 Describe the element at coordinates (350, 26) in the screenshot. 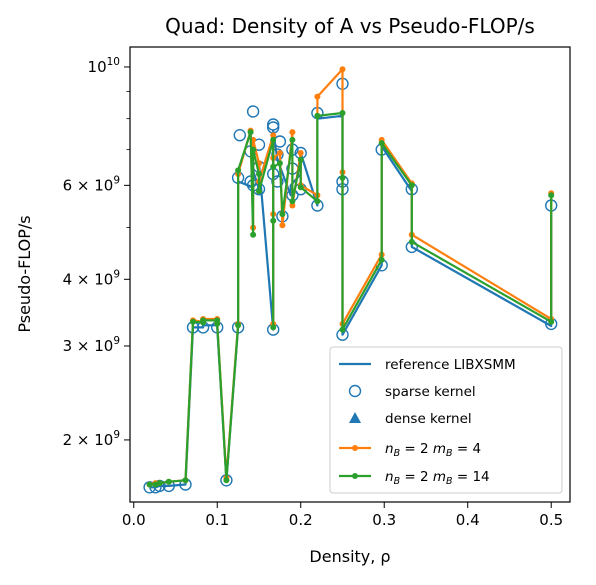

I see `chart-title: Quad: Density of A vs Pseudo-FLOP/s` at that location.